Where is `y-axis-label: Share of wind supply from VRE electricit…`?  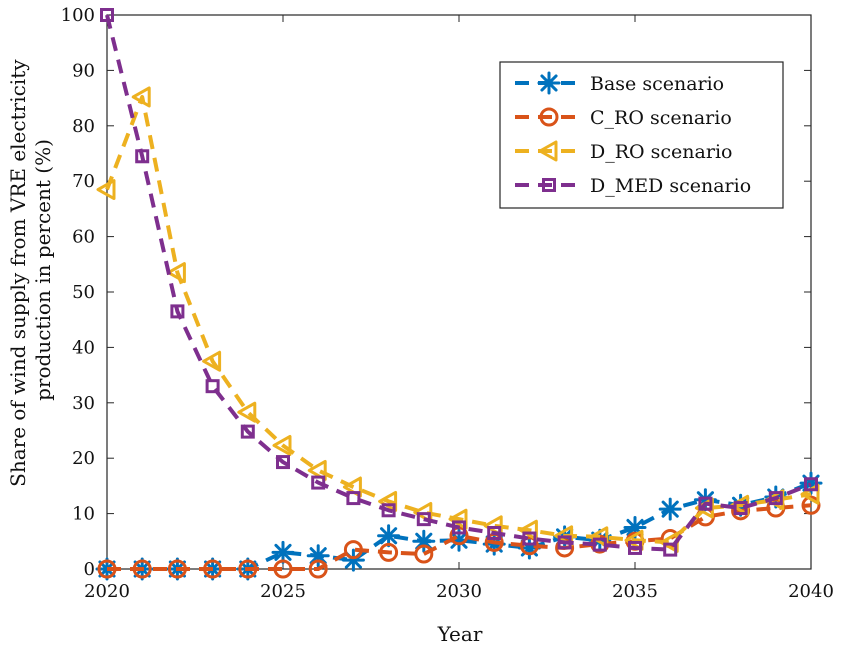 y-axis-label: Share of wind supply from VRE electricit… is located at coordinates (30, 270).